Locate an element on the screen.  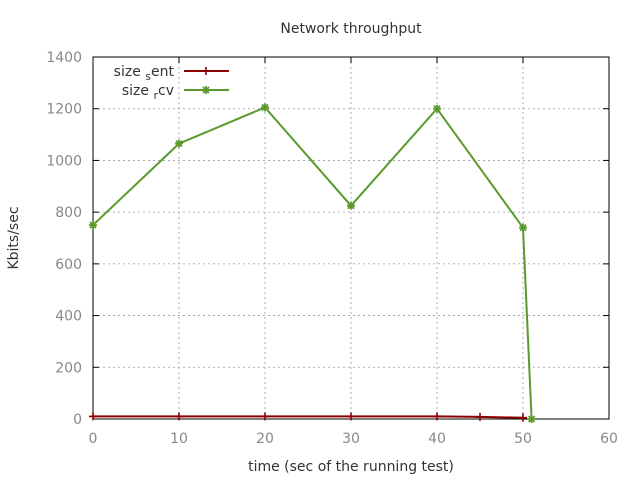
y-tick-label: 800 is located at coordinates (68, 213).